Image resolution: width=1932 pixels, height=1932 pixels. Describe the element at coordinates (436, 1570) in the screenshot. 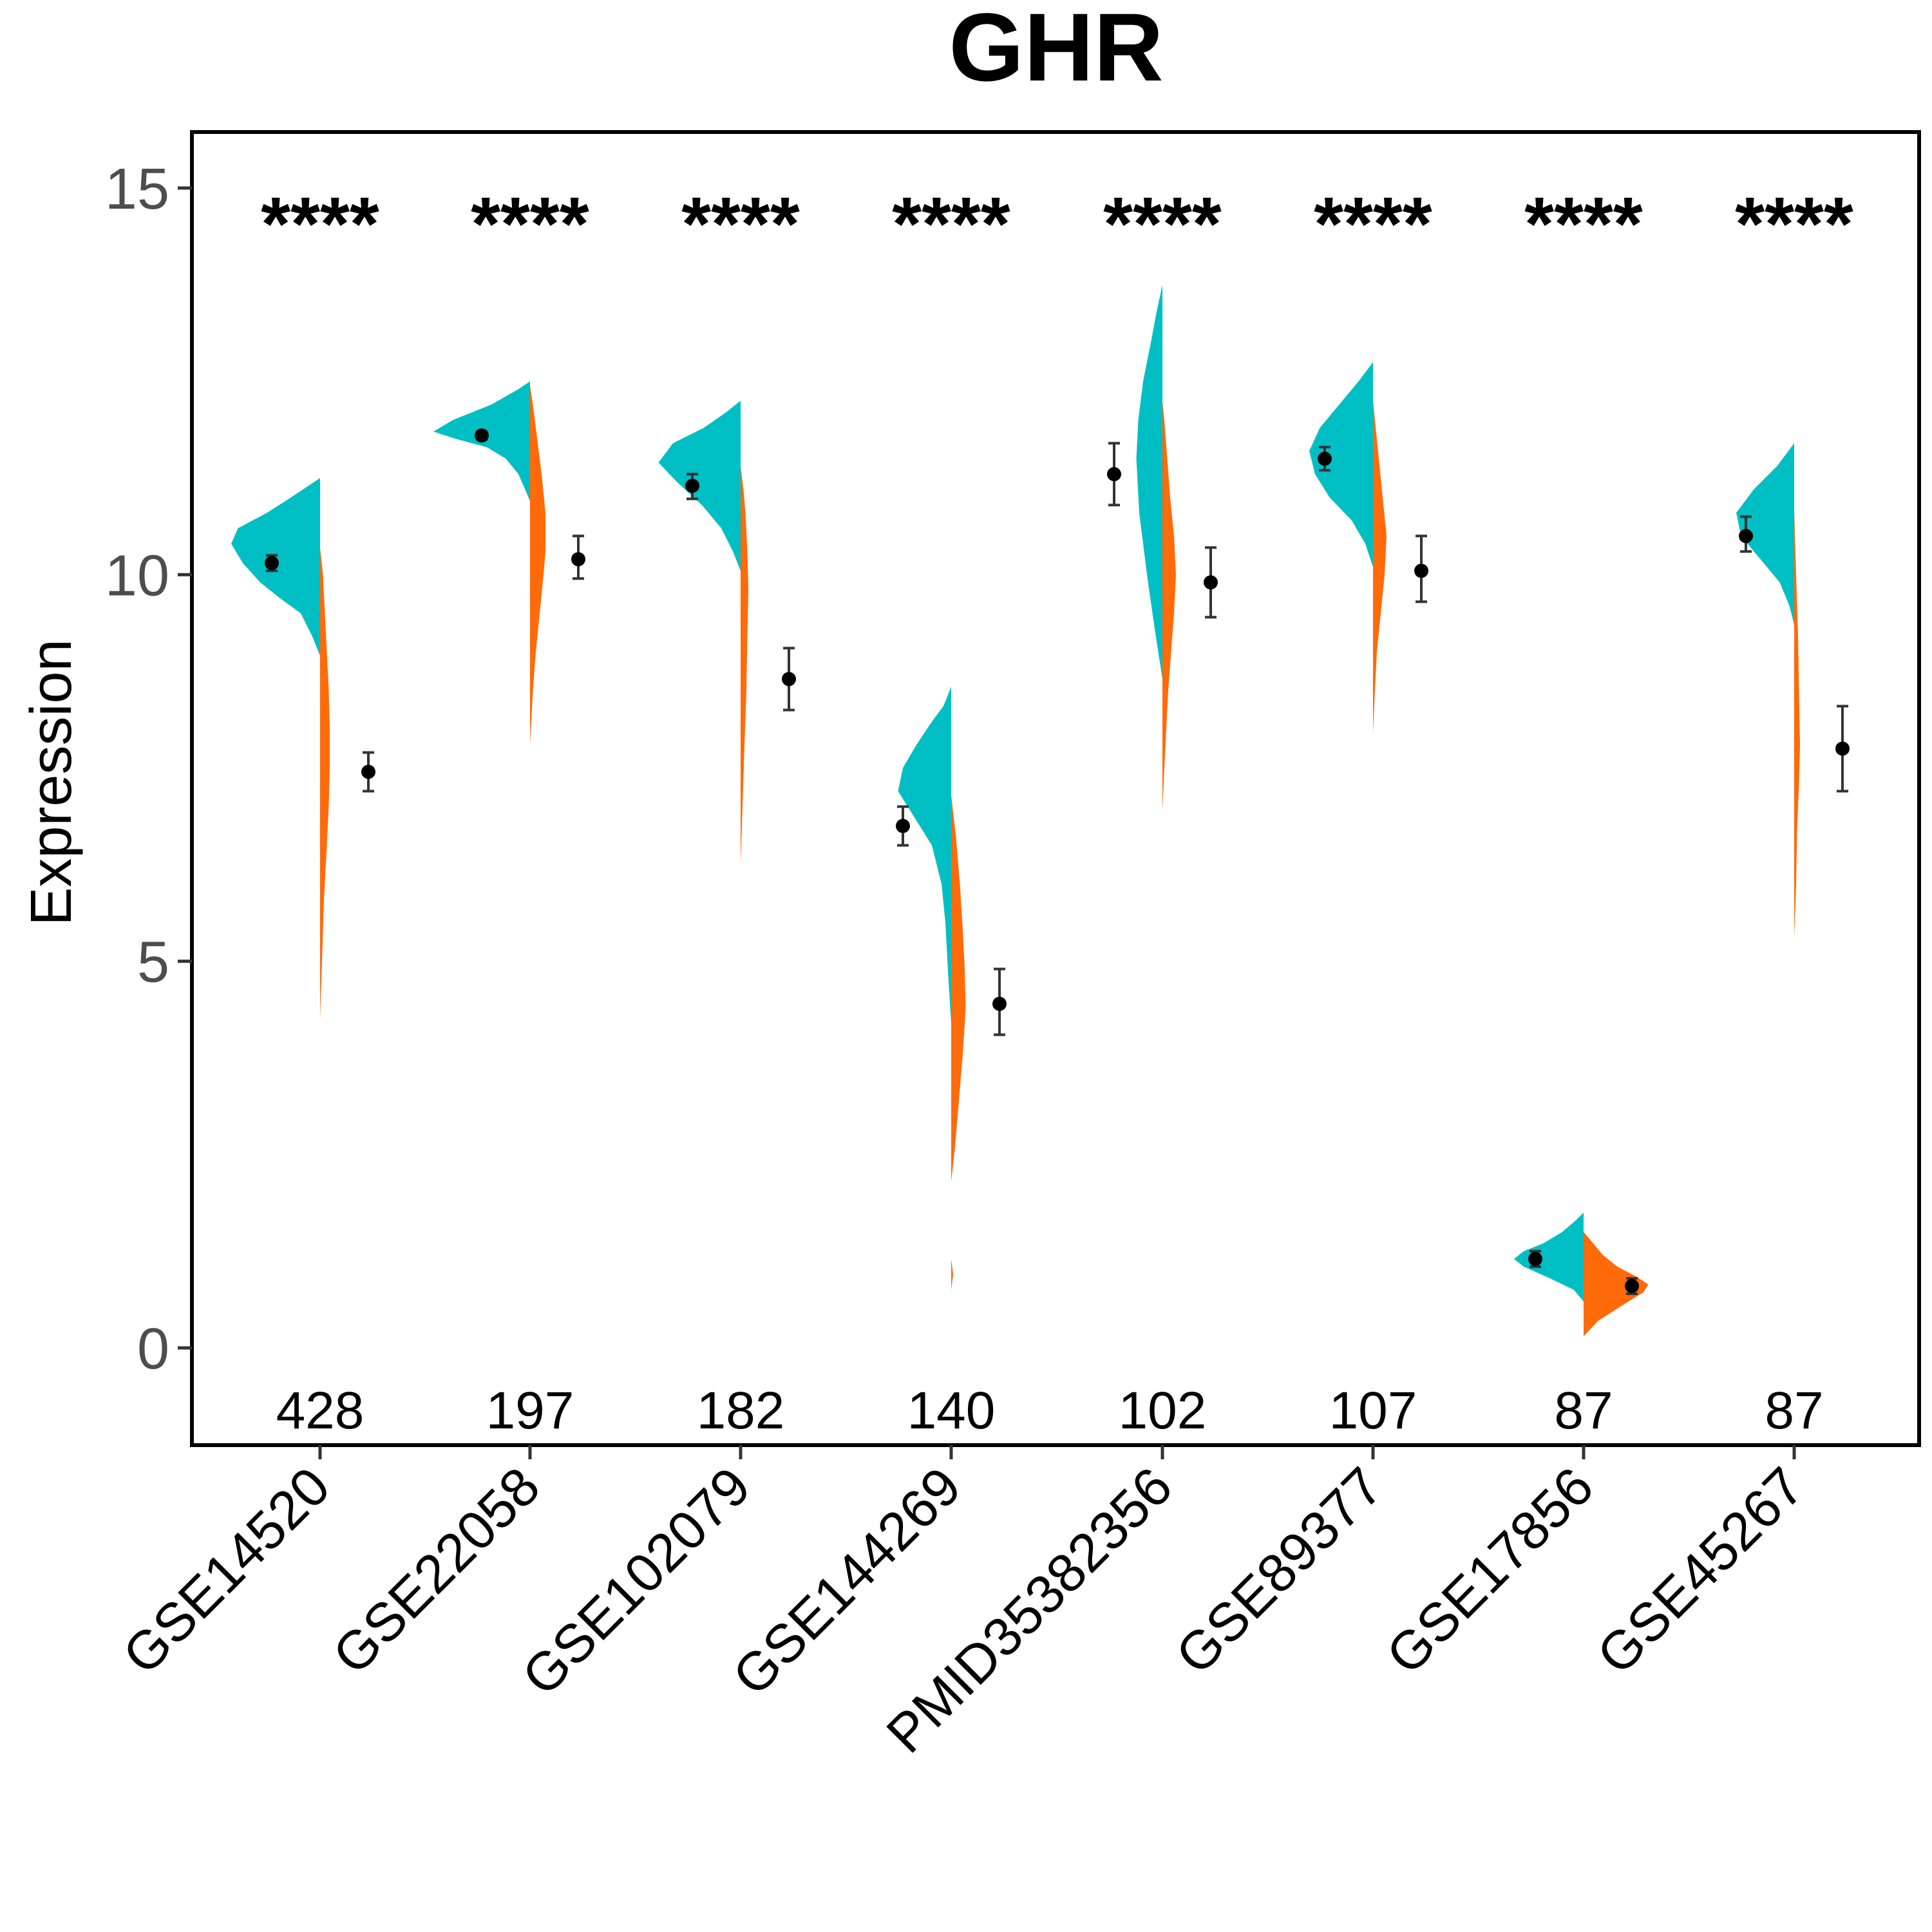

I see `x-tick-label: GSE22058` at that location.